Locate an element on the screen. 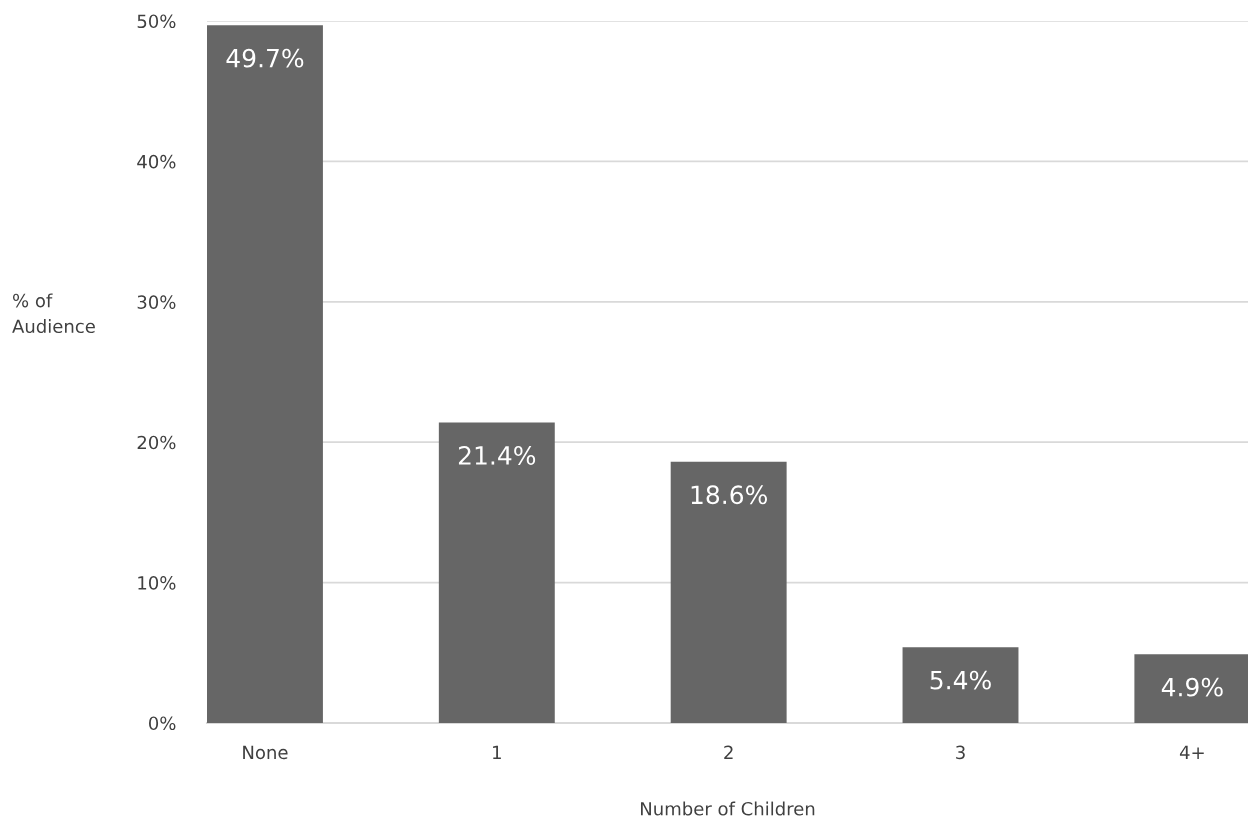  y-axis-title: % of Audience is located at coordinates (53, 313).